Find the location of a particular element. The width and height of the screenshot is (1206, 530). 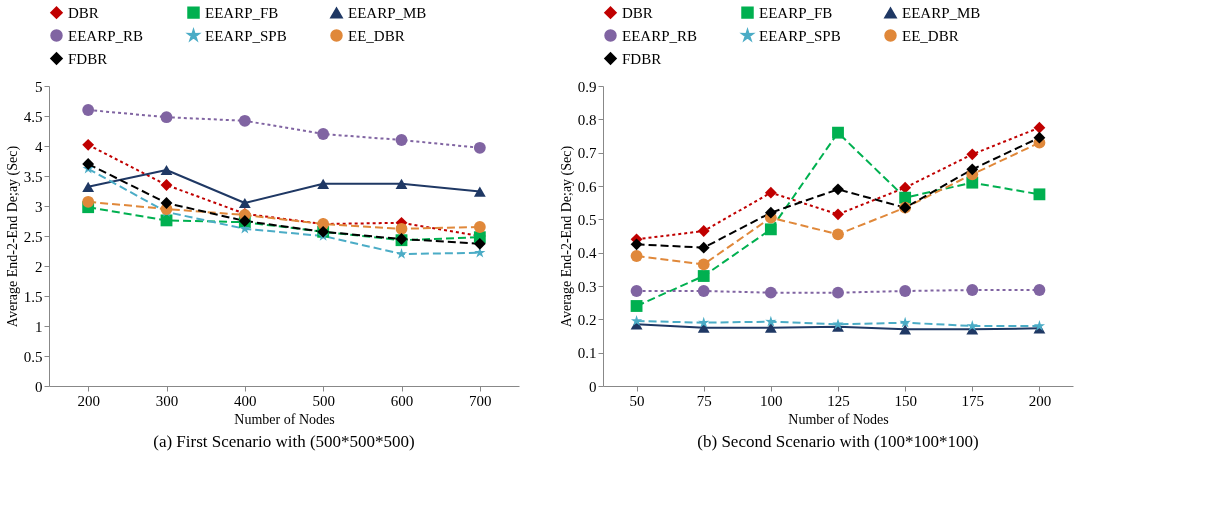

y-tick-label: 0.8 is located at coordinates (587, 119).